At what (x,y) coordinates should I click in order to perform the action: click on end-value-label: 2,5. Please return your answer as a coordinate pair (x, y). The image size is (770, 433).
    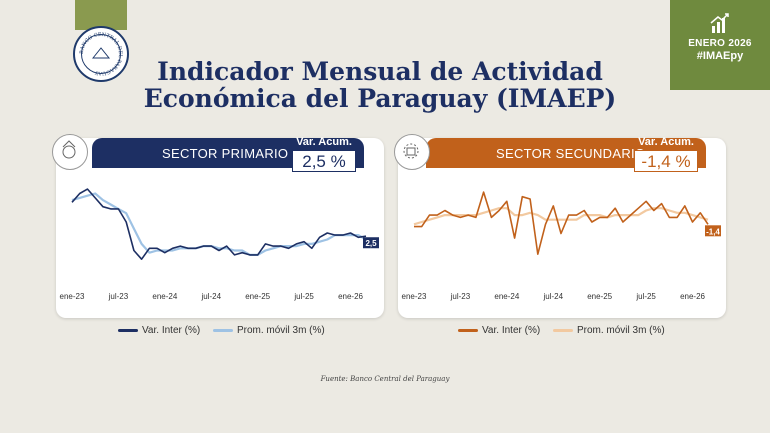
    Looking at the image, I should click on (371, 243).